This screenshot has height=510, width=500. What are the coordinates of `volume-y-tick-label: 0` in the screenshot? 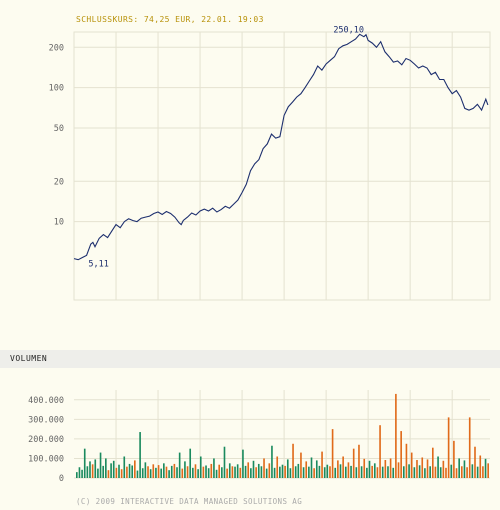 It's located at (61, 479).